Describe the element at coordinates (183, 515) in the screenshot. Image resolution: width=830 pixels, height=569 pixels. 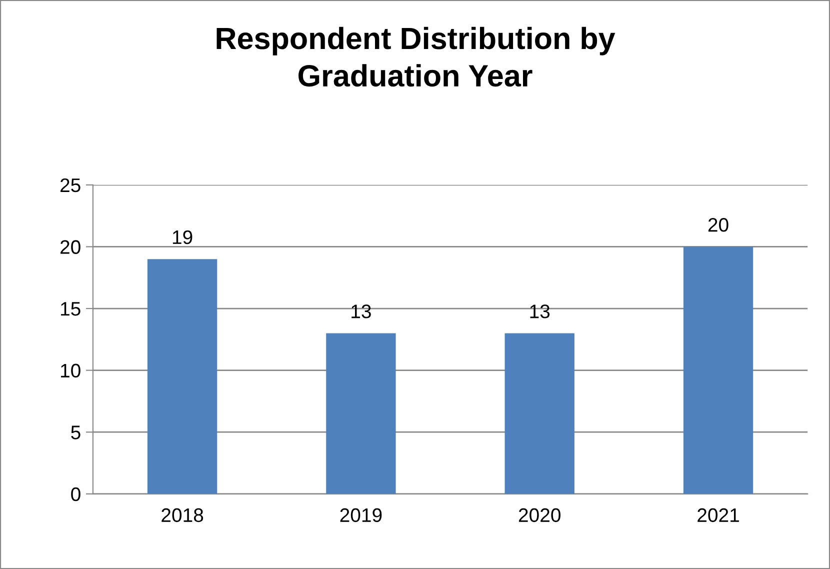
I see `x-tick-label: 2018` at that location.